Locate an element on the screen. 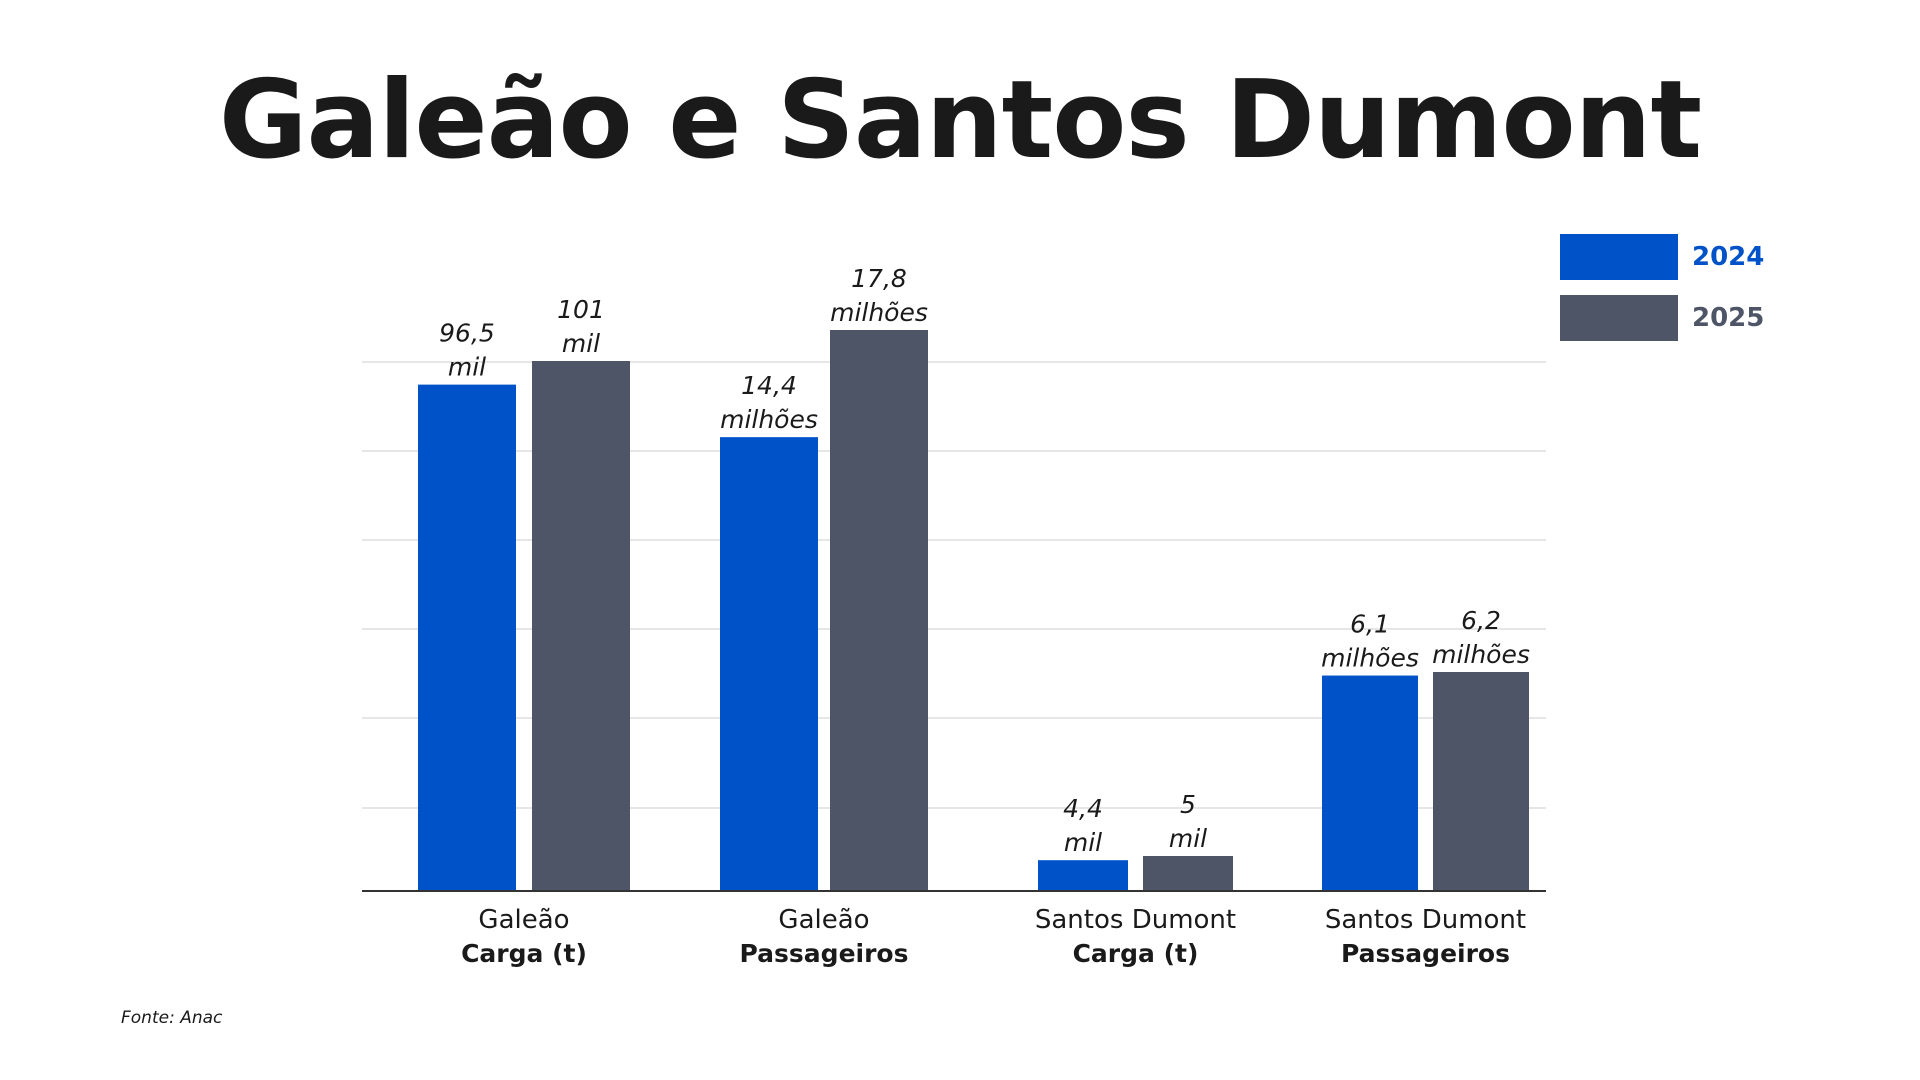  legend: 2024 2025 is located at coordinates (1662, 295).